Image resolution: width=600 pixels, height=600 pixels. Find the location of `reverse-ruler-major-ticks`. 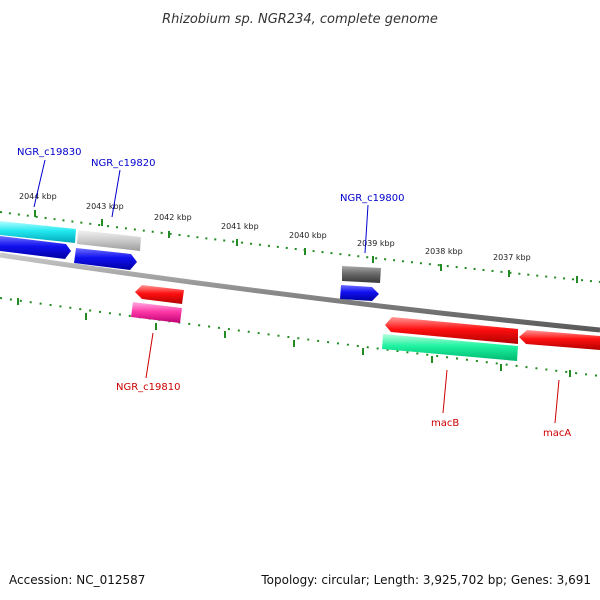

reverse-ruler-major-ticks is located at coordinates (294, 337).